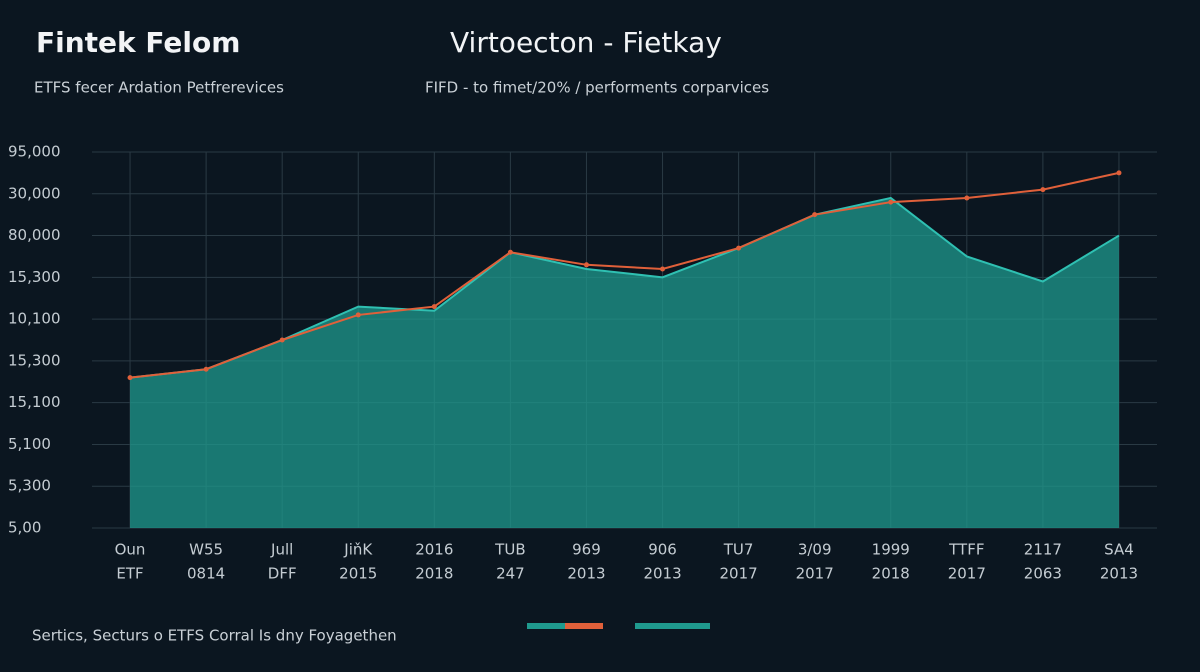 The image size is (1200, 672). I want to click on y-tick-label: 30,000, so click(34, 193).